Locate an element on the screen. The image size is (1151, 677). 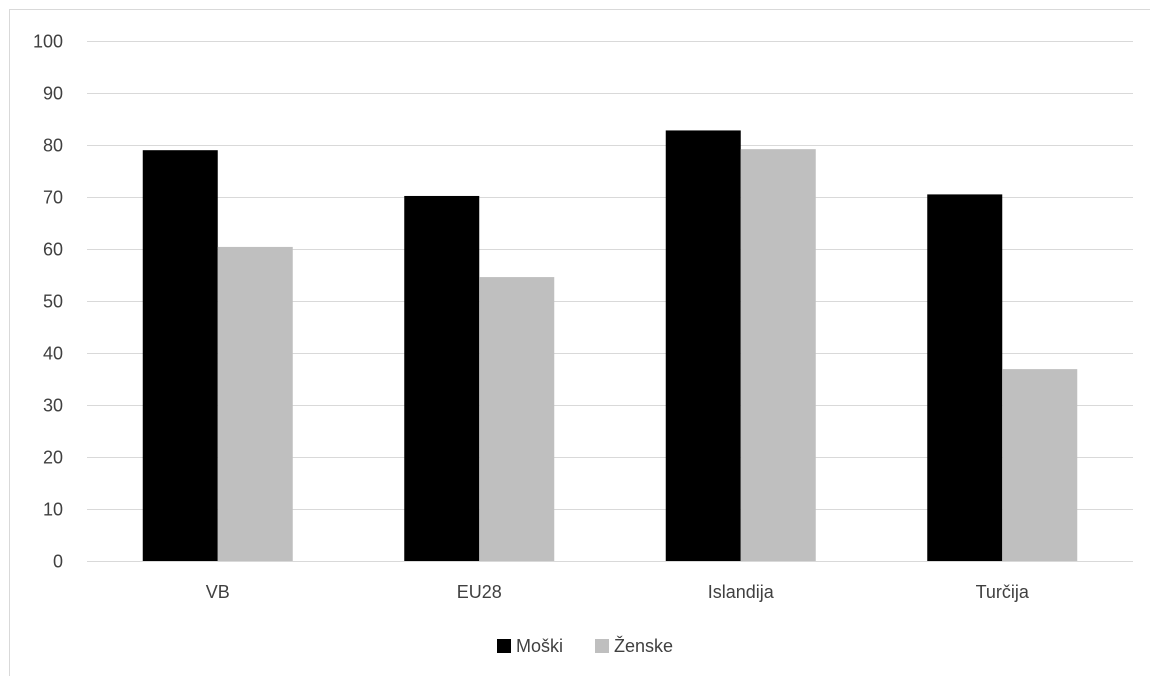
y-tick-label: 40 is located at coordinates (53, 354).